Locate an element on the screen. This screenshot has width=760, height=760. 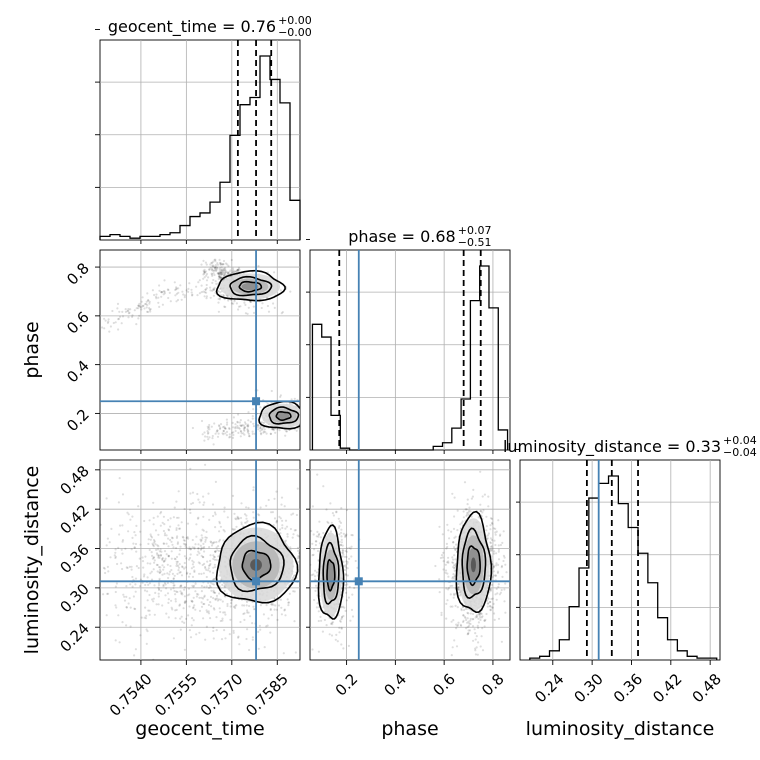
panel-luminosity_distance-vs-luminosity_distance-frame is located at coordinates (620, 560).